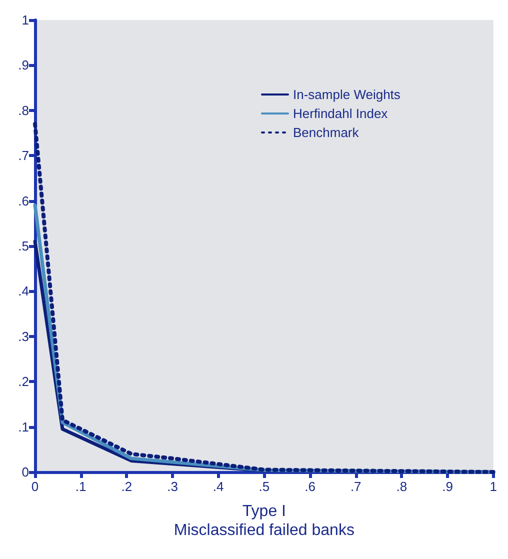  Describe the element at coordinates (218, 486) in the screenshot. I see `x-tick-label: .4` at that location.